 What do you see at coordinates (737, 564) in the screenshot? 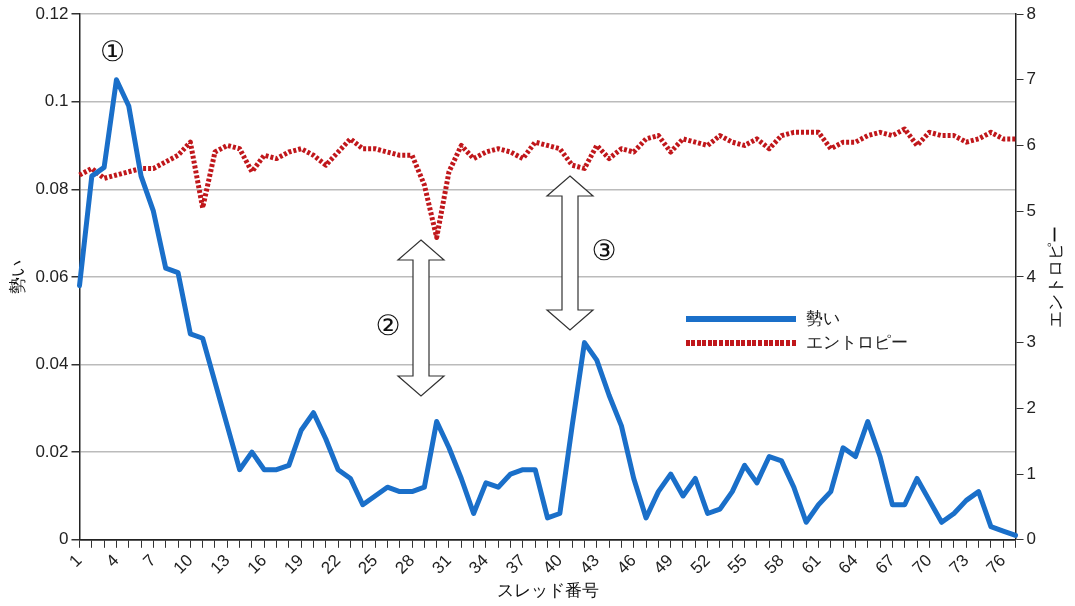
I see `x-tick-label: 55` at bounding box center [737, 564].